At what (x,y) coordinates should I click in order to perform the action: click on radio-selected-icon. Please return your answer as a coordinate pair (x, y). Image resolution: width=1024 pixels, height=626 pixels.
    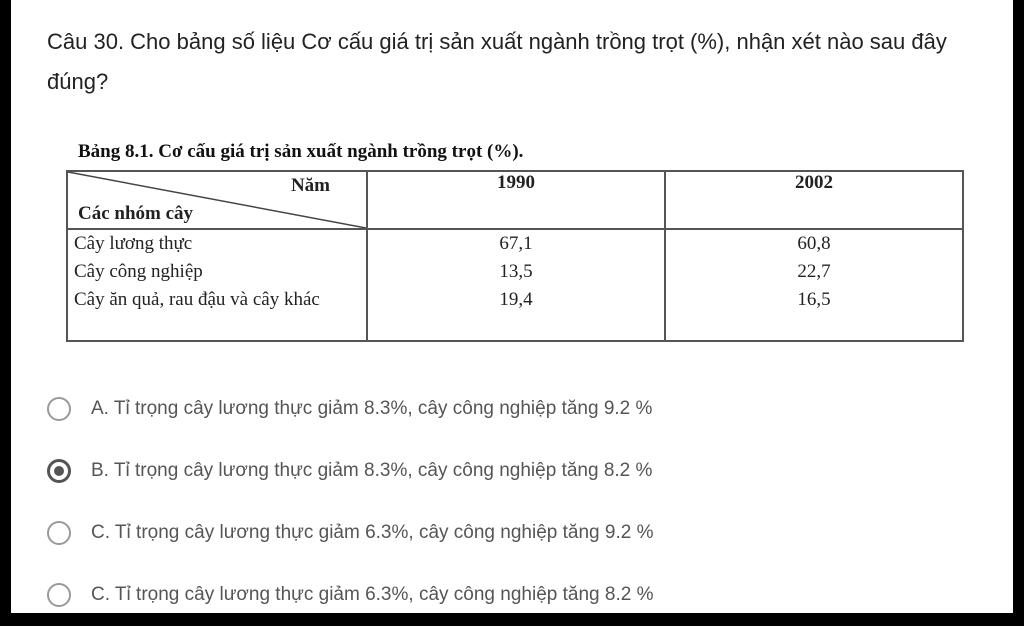
    Looking at the image, I should click on (59, 471).